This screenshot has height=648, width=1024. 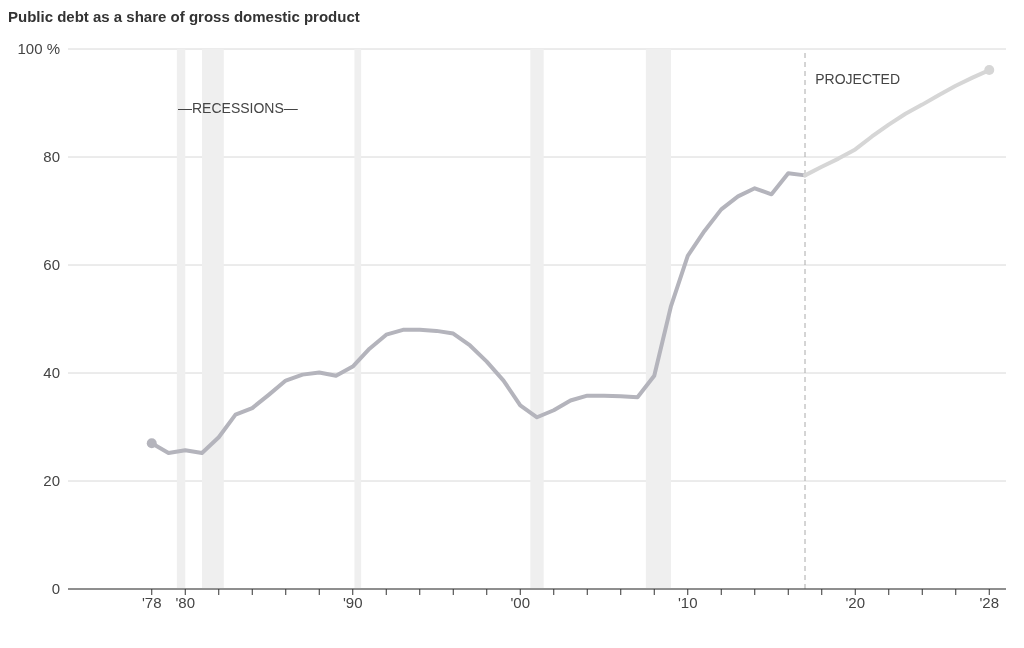 I want to click on annotation: —RECESSIONS—, so click(x=238, y=108).